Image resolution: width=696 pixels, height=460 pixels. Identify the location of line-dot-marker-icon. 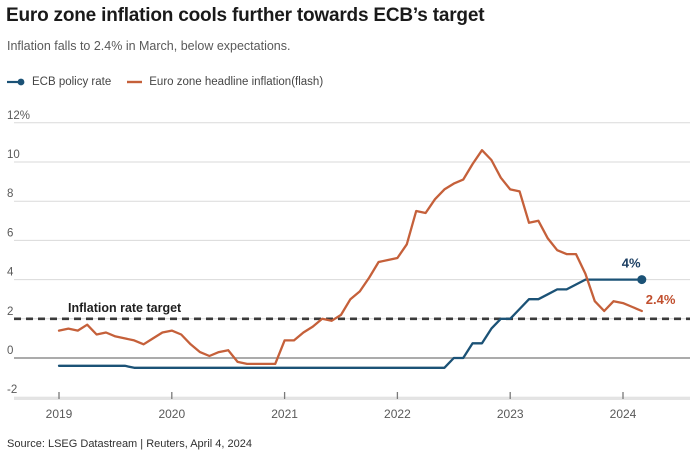
(16, 82).